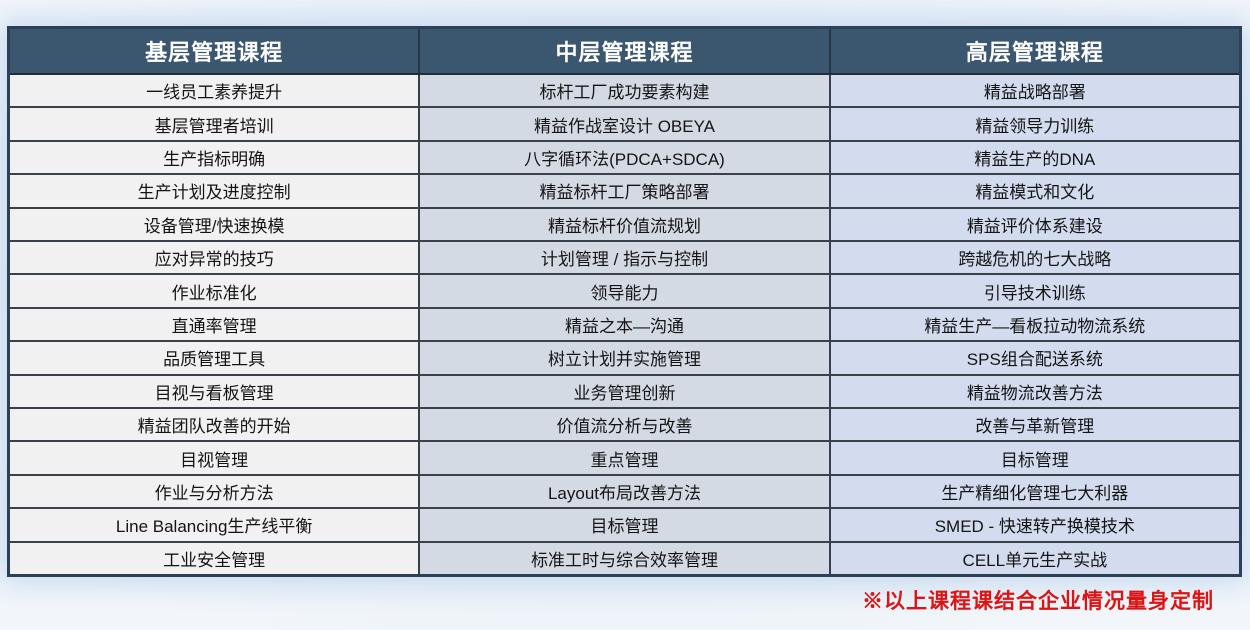 Image resolution: width=1250 pixels, height=630 pixels. I want to click on course-cell: 作业与分析方法, so click(215, 491).